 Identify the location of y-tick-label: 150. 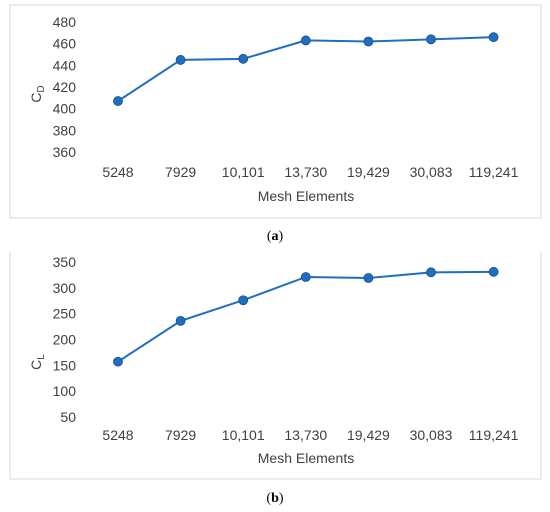
(65, 365).